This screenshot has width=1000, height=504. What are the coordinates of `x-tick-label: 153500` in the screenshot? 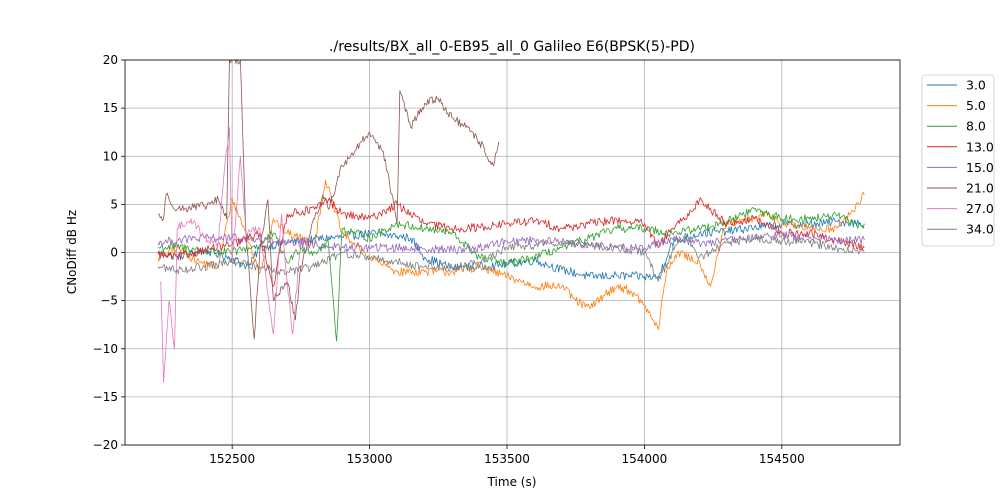 It's located at (507, 459).